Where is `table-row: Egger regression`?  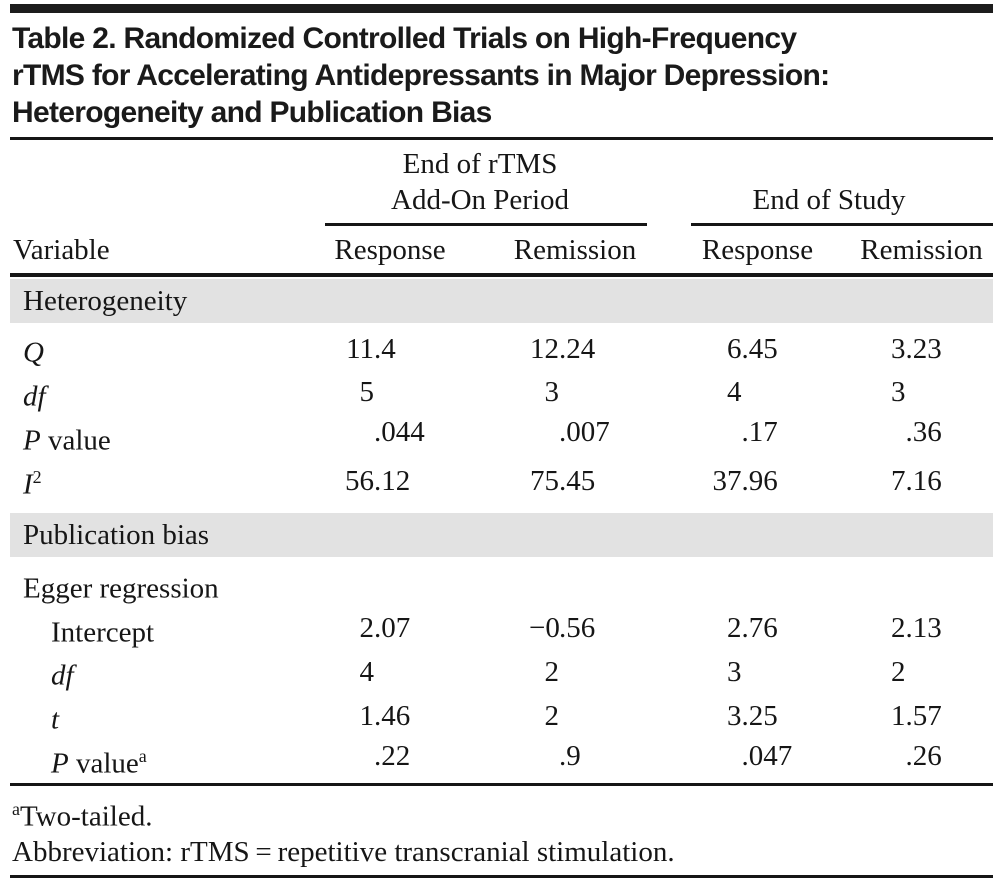 table-row: Egger regression is located at coordinates (501, 585).